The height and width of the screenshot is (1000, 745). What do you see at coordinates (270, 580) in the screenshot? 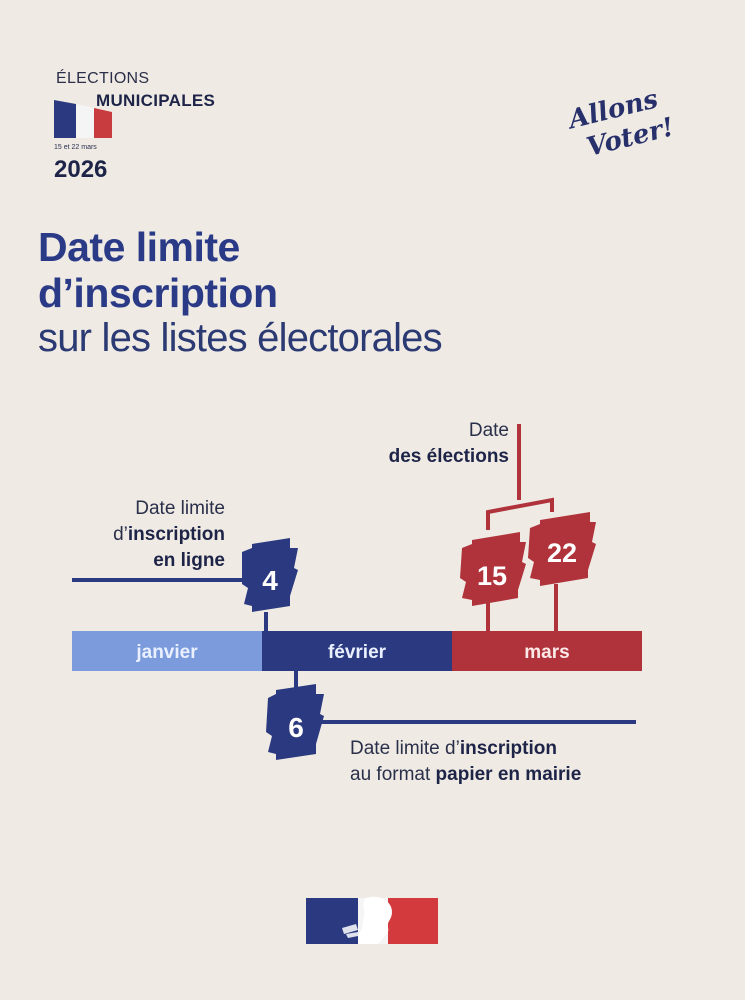
I see `online-deadline-day: 4` at bounding box center [270, 580].